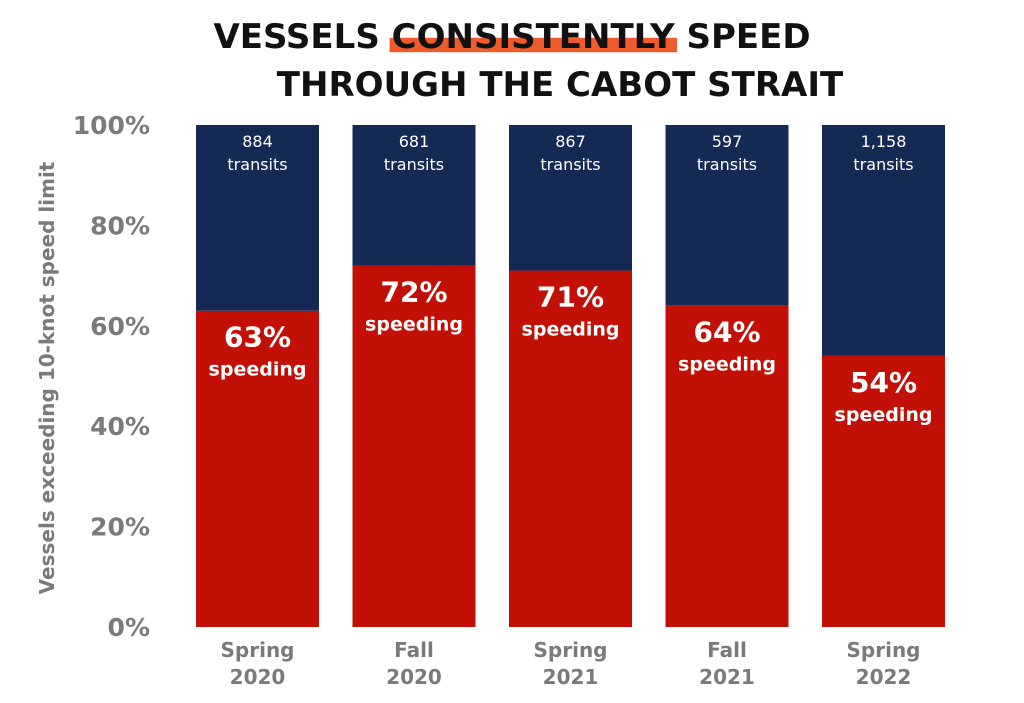  I want to click on speeding-percent-label: 64%, so click(726, 332).